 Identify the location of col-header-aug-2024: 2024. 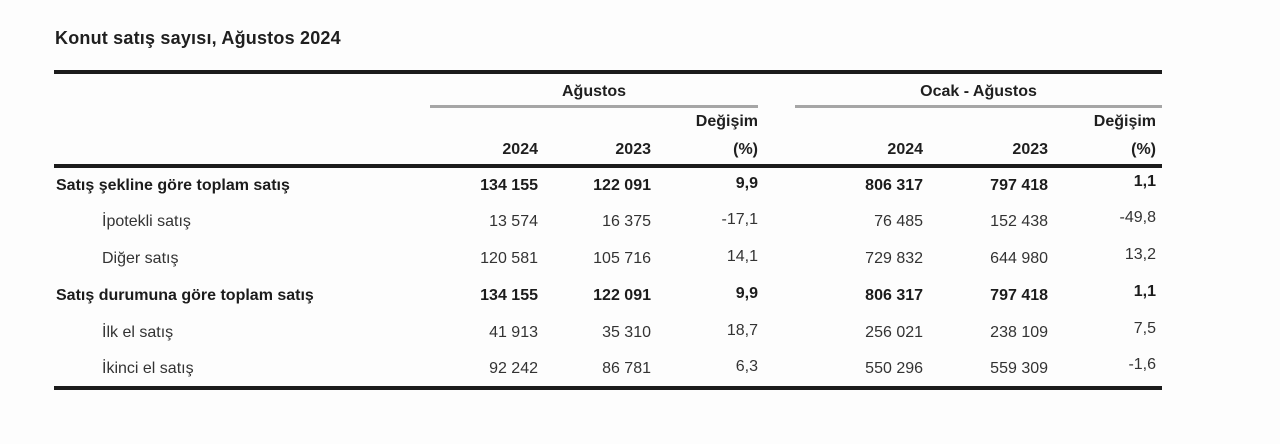
(520, 149).